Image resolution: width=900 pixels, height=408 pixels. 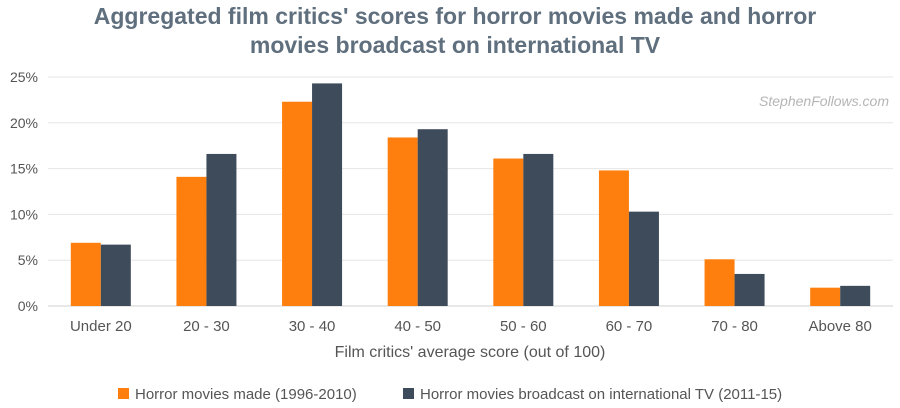 I want to click on x-tick-label: 30 - 40, so click(x=312, y=326).